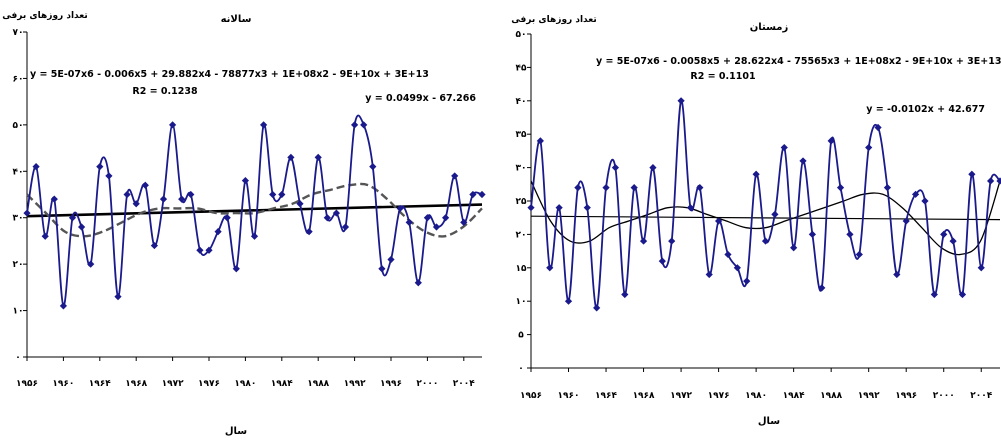 This screenshot has width=1001, height=440. What do you see at coordinates (420, 98) in the screenshot?
I see `linear-equation: y = 0.0499x - 67.266` at bounding box center [420, 98].